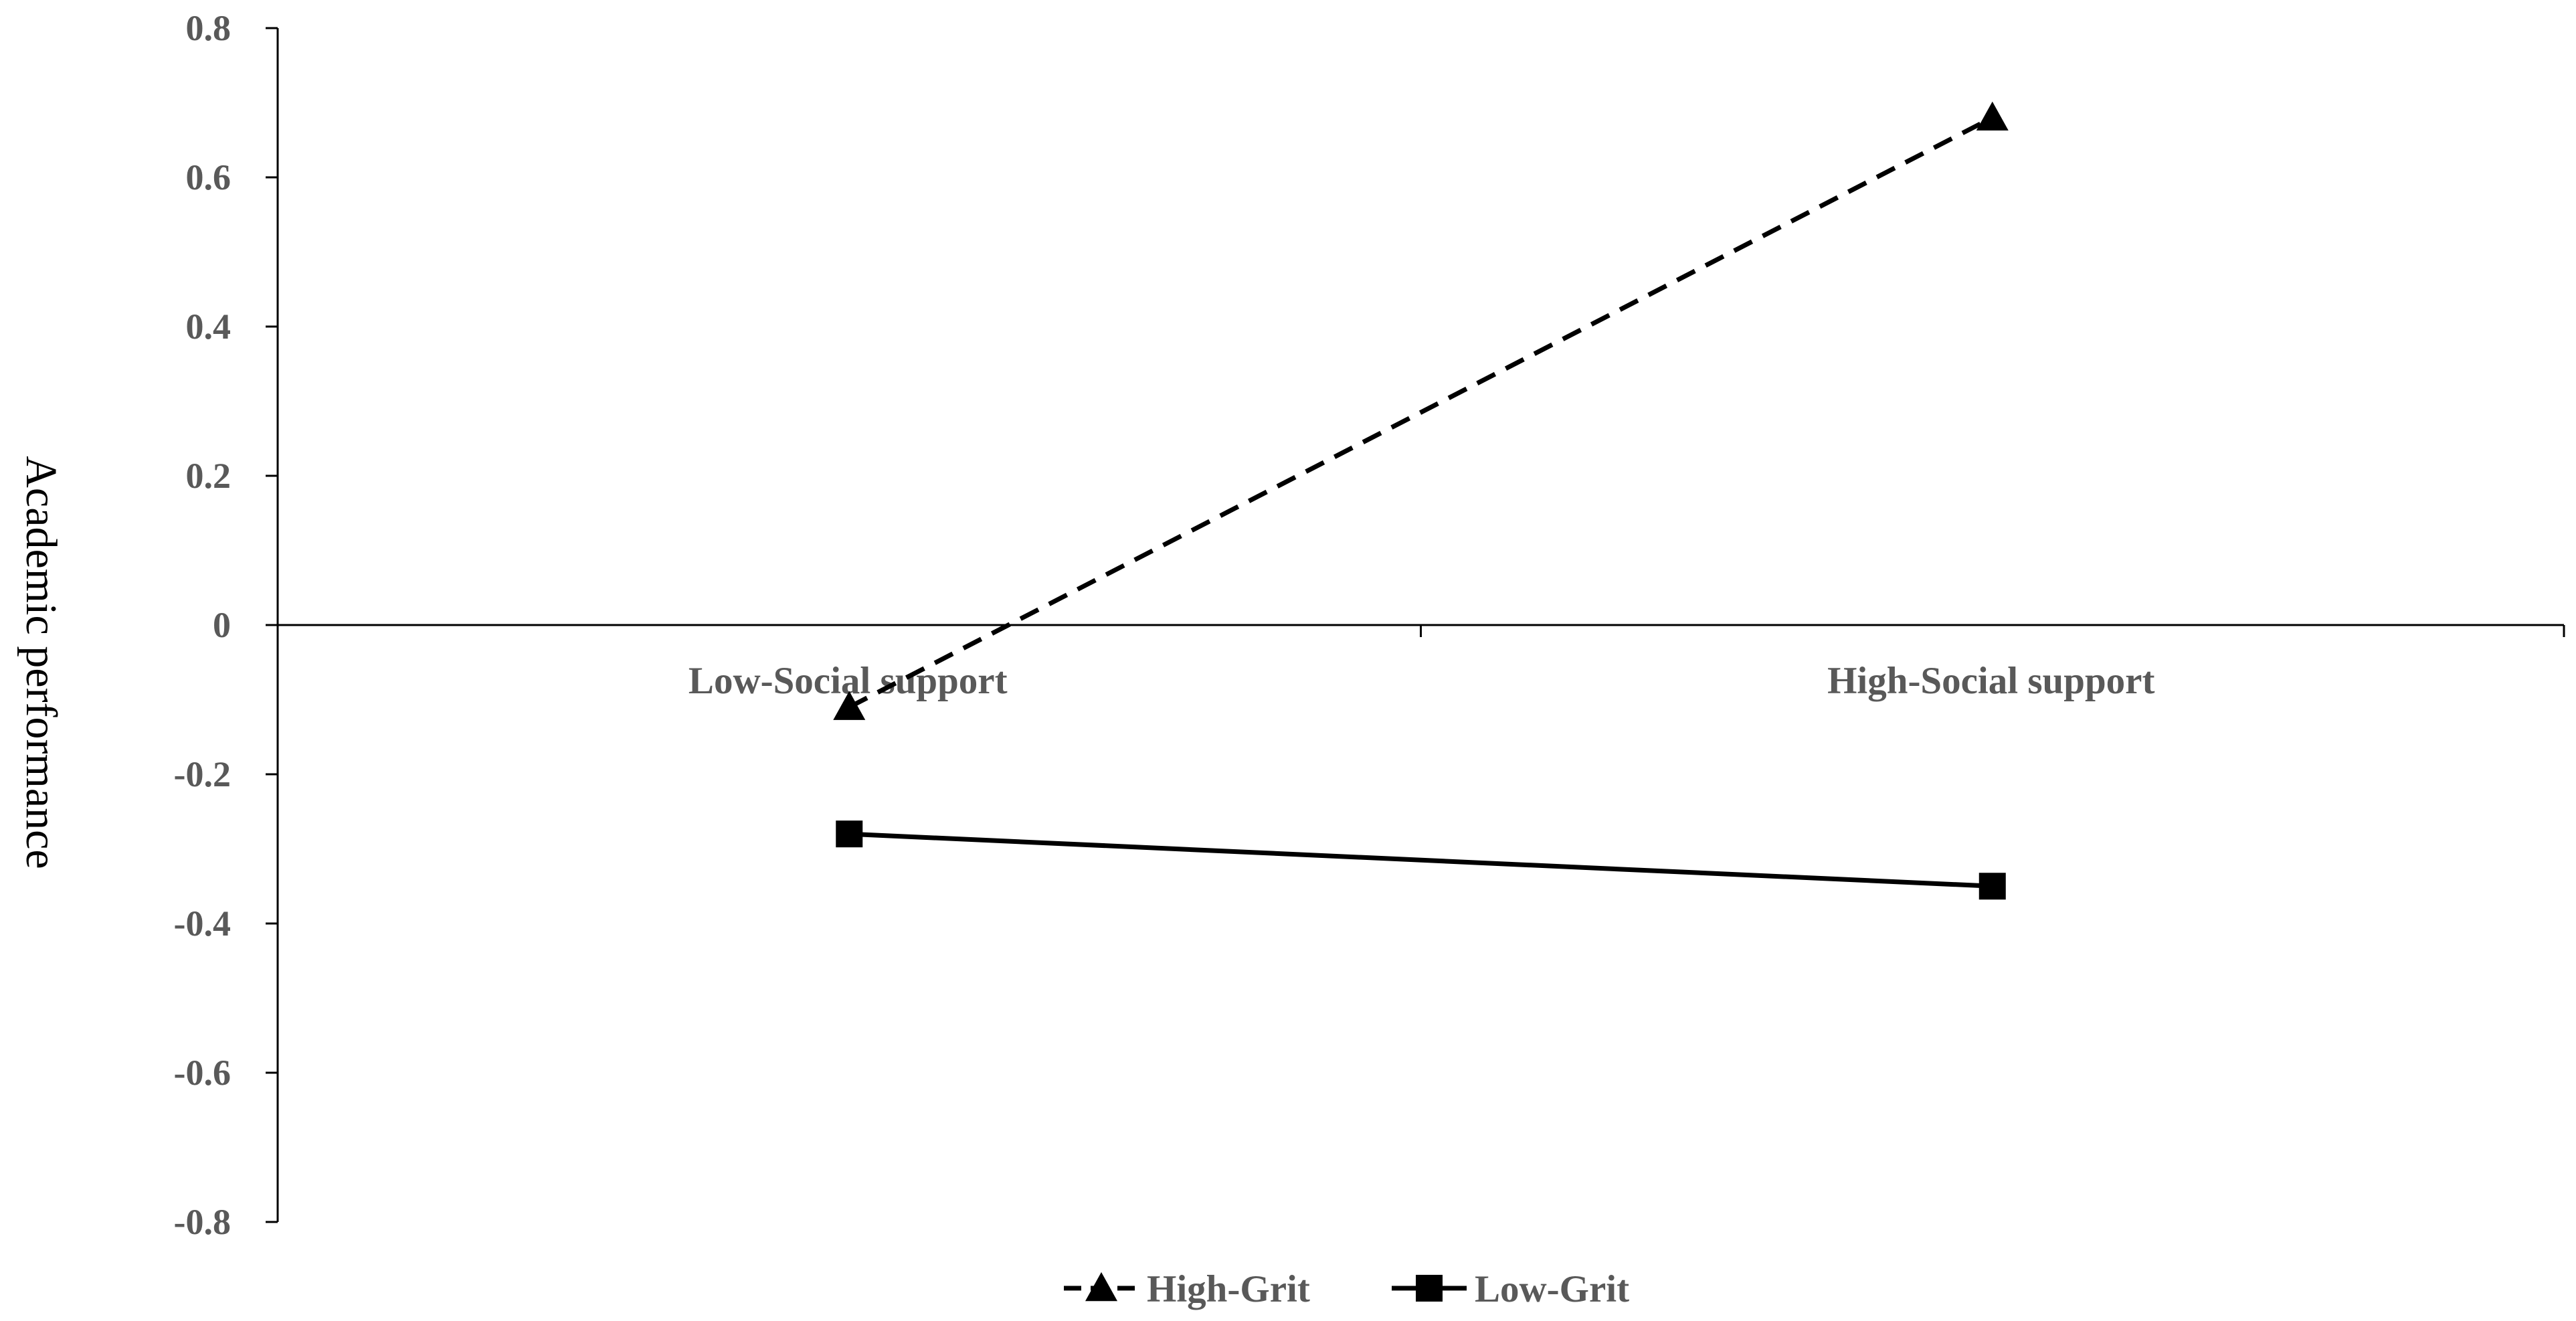 This screenshot has width=2576, height=1321. Describe the element at coordinates (209, 326) in the screenshot. I see `y-tick-label: 0.4` at that location.